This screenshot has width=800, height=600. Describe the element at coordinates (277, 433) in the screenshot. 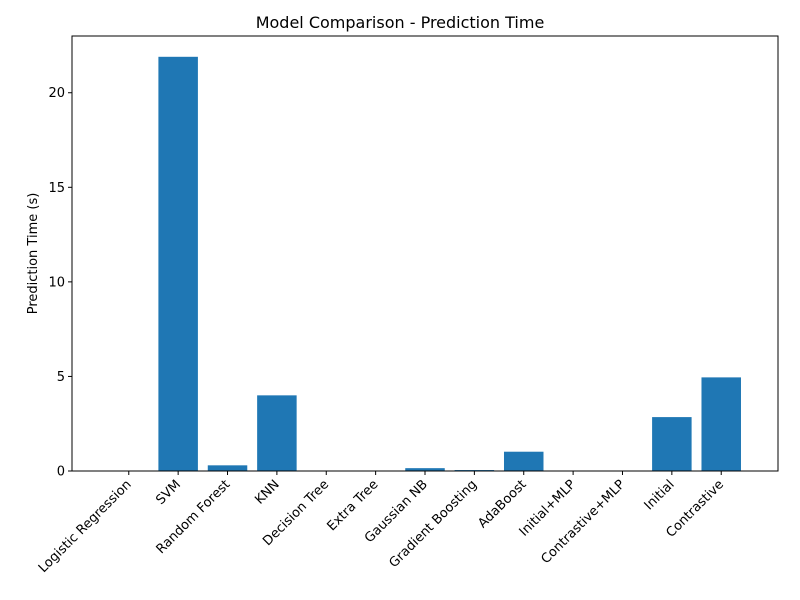

I see `bar-knn` at that location.